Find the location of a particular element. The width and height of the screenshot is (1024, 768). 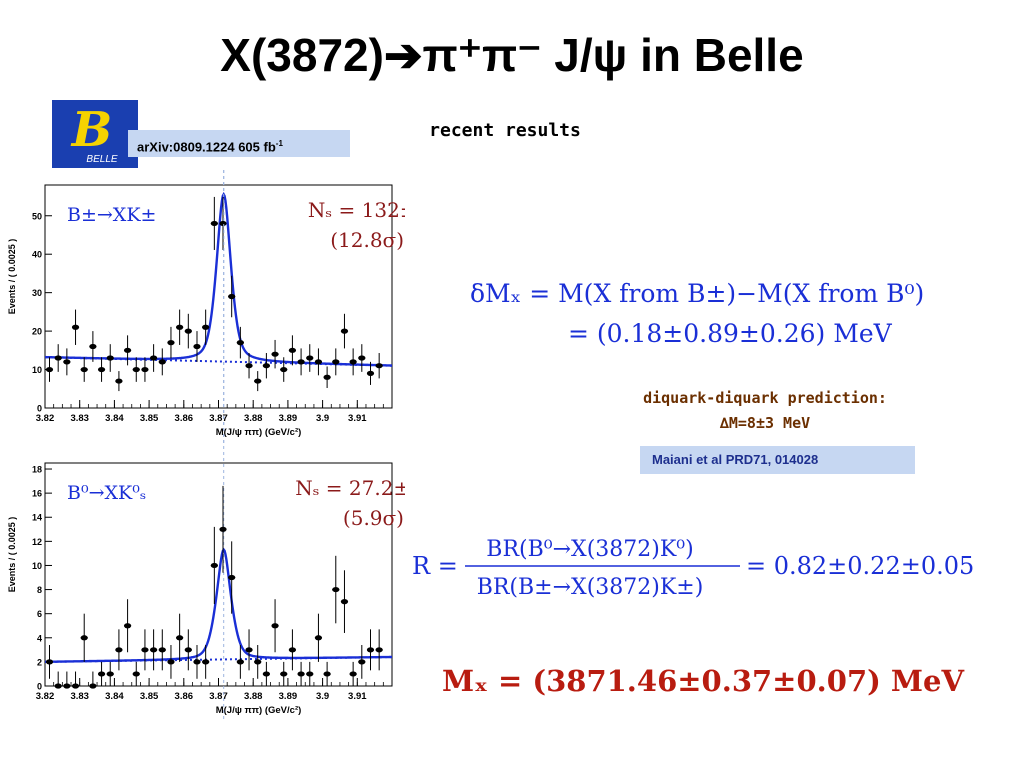

x-tick-label: 3.89 is located at coordinates (288, 418).